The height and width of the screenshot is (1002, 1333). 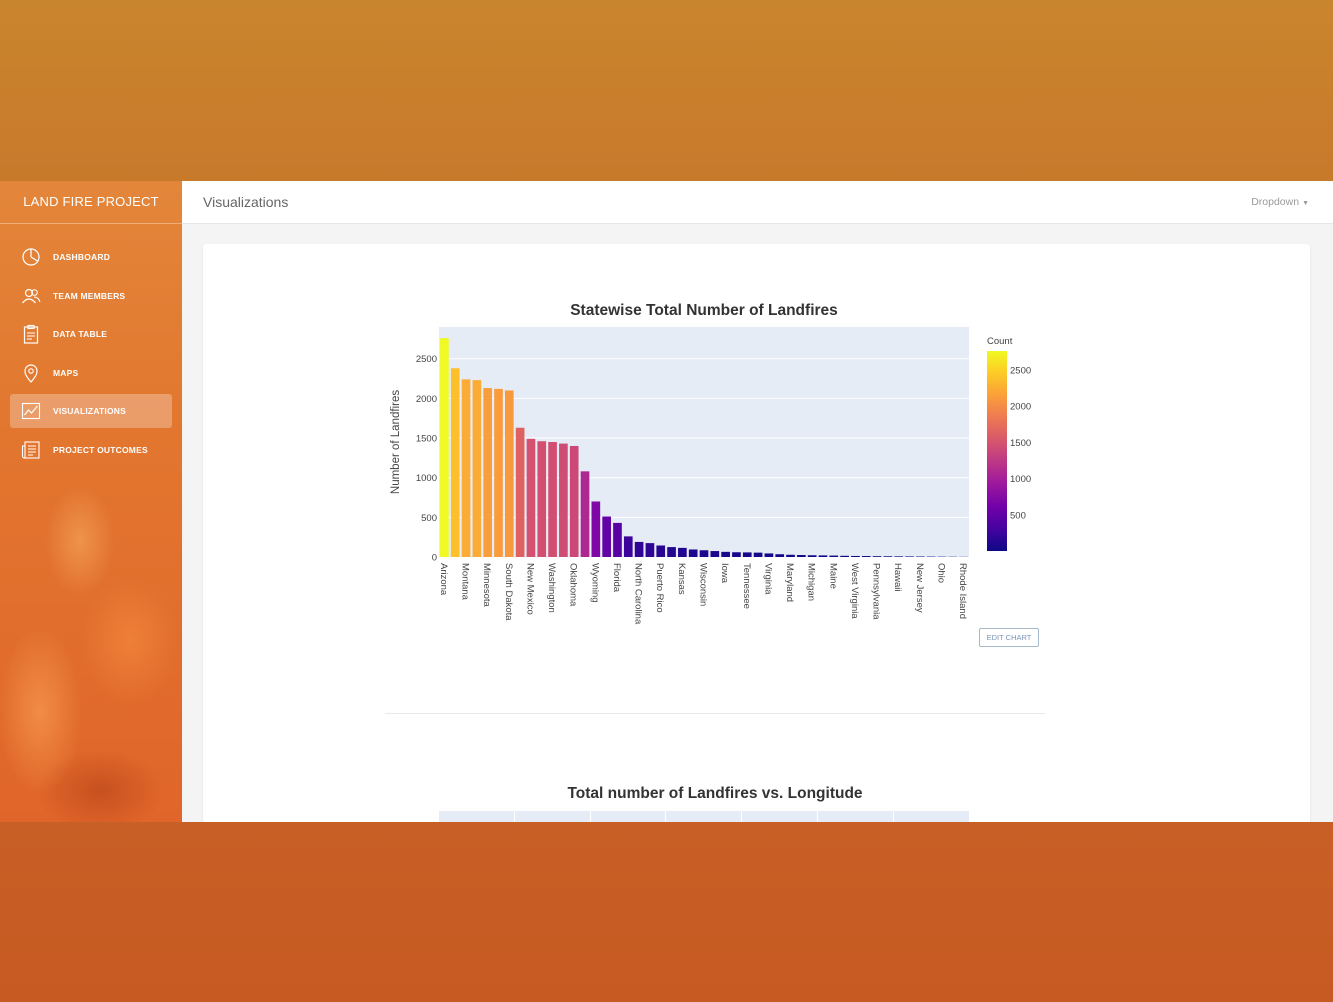 I want to click on brand-title: LAND FIRE PROJECT, so click(x=91, y=202).